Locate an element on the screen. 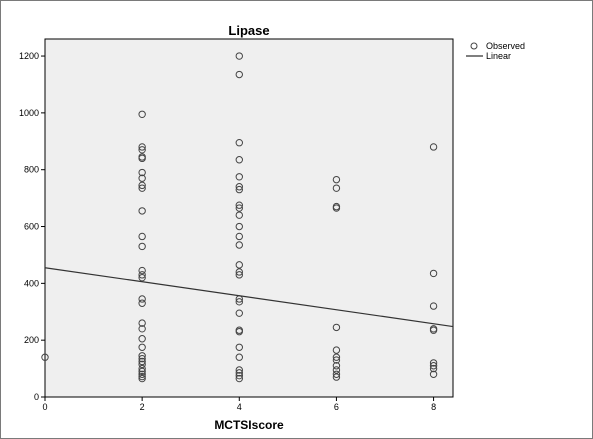  y-tick-label: 1000 is located at coordinates (29, 113).